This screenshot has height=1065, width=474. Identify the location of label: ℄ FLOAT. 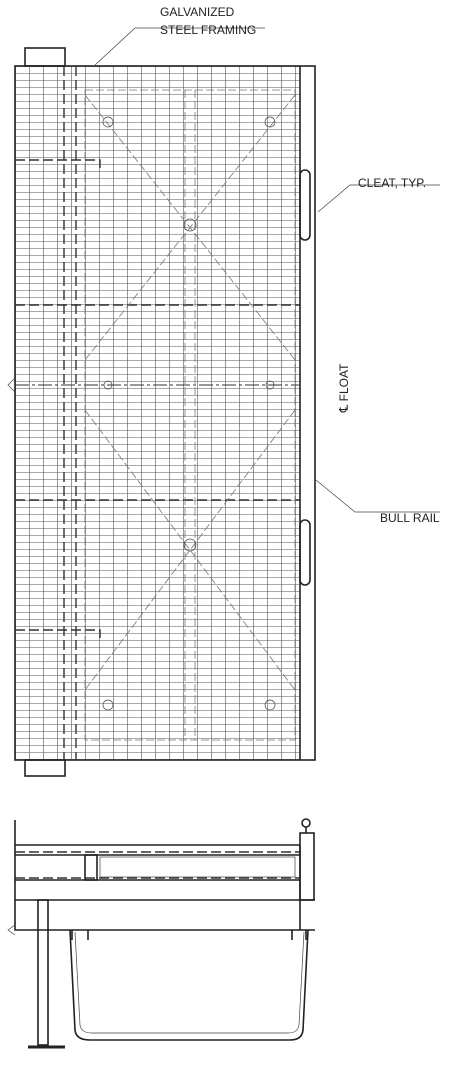
(344, 388).